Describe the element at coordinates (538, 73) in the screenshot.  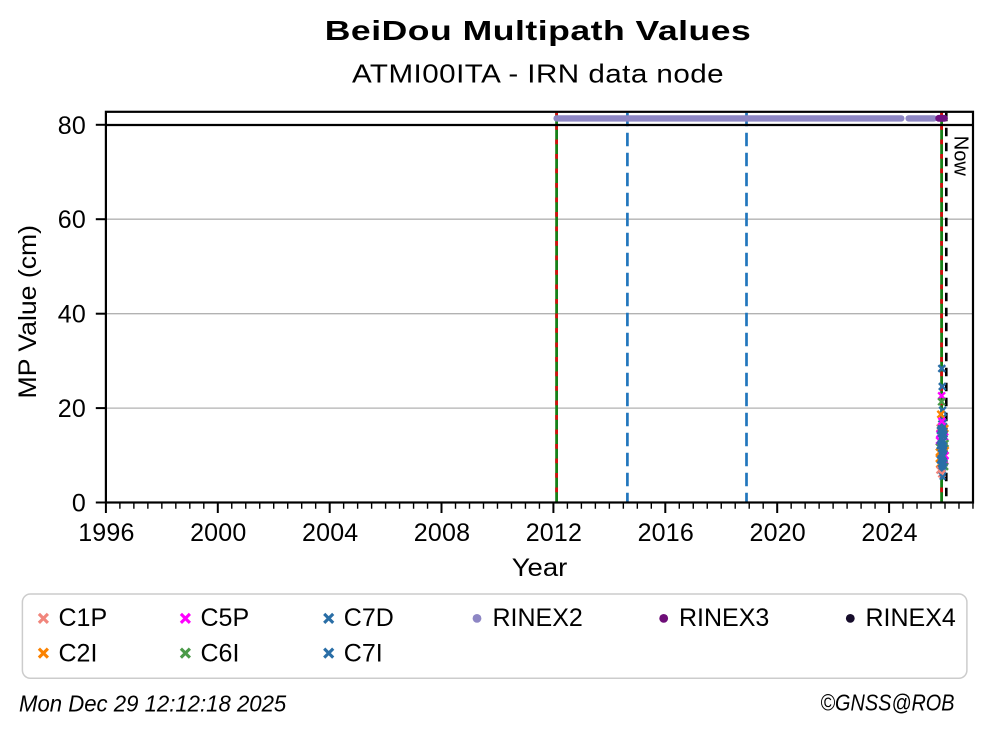
I see `svg-text: ATMI00ITA - IRN data node` at that location.